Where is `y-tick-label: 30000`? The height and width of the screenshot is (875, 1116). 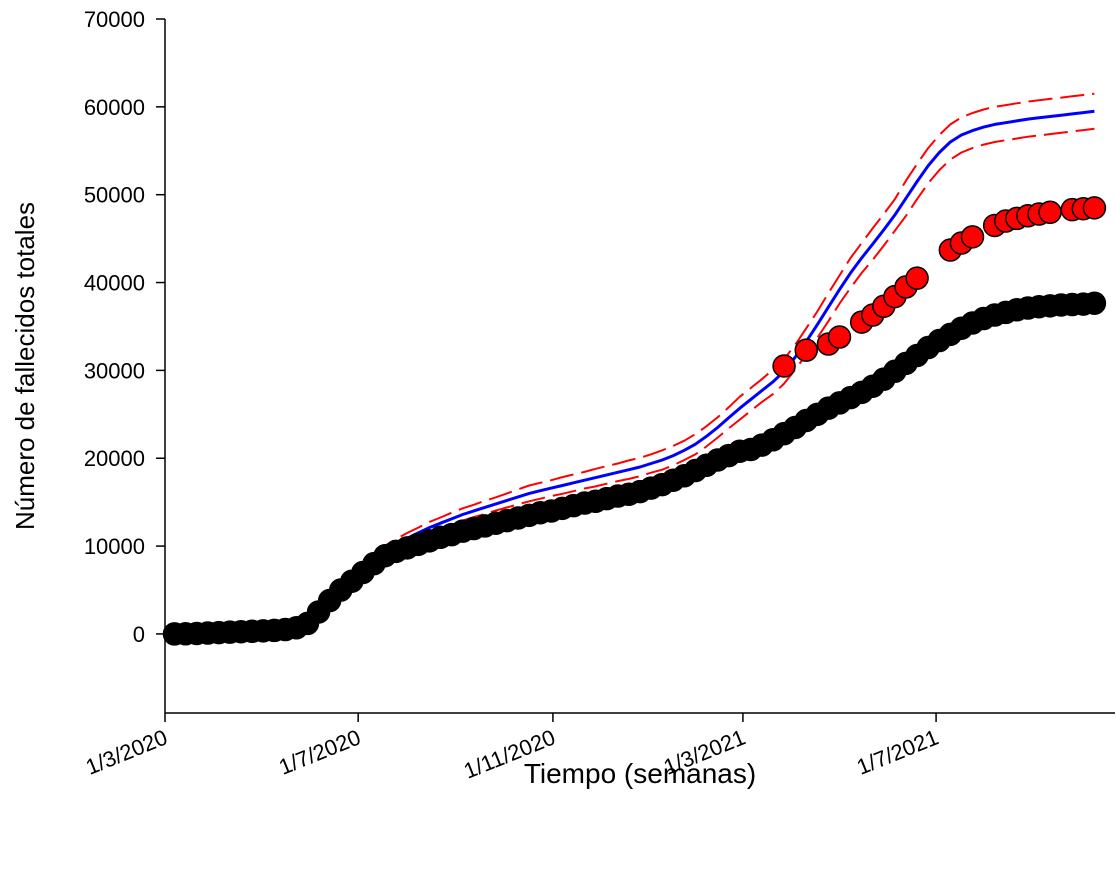
y-tick-label: 30000 is located at coordinates (114, 370).